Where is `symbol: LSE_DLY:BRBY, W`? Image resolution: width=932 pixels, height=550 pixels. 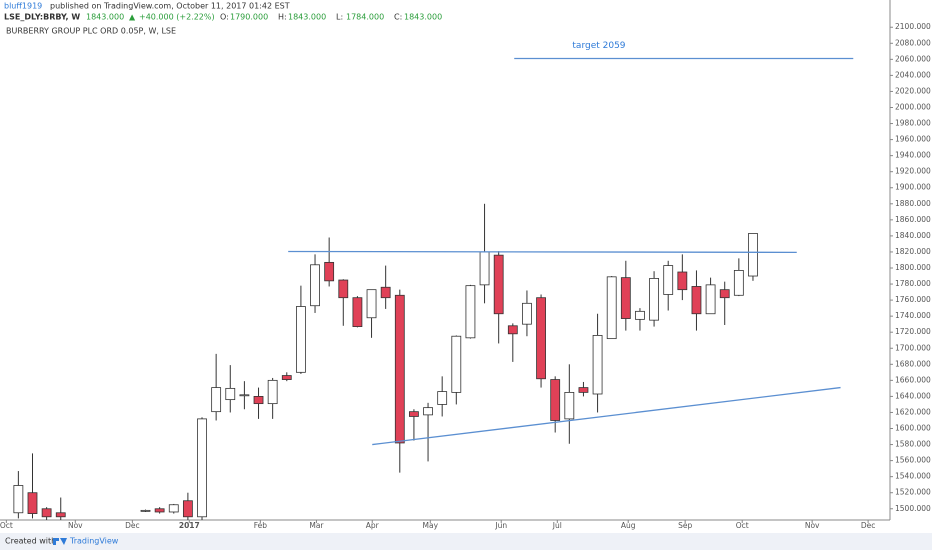 symbol: LSE_DLY:BRBY, W is located at coordinates (42, 17).